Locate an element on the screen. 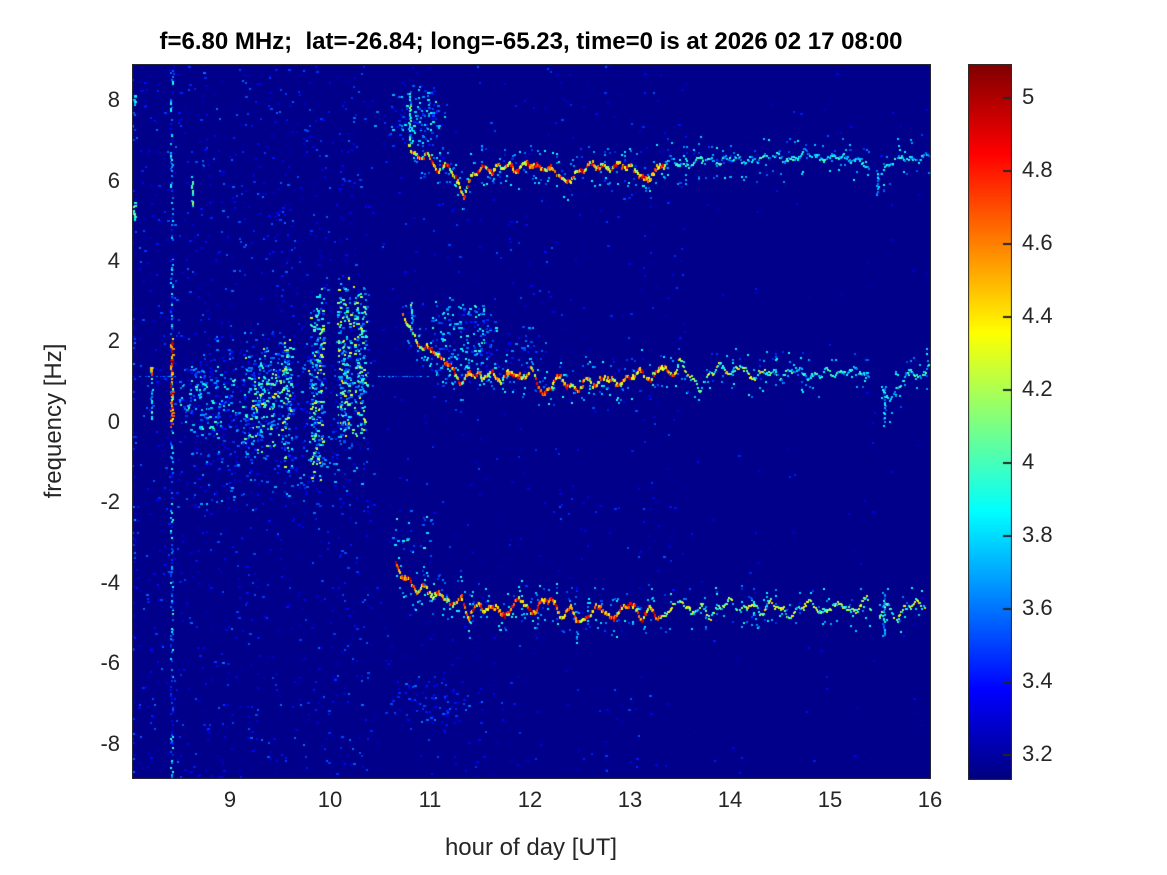 This screenshot has width=1167, height=875. colorbar-tick-label: 4 is located at coordinates (1028, 462).